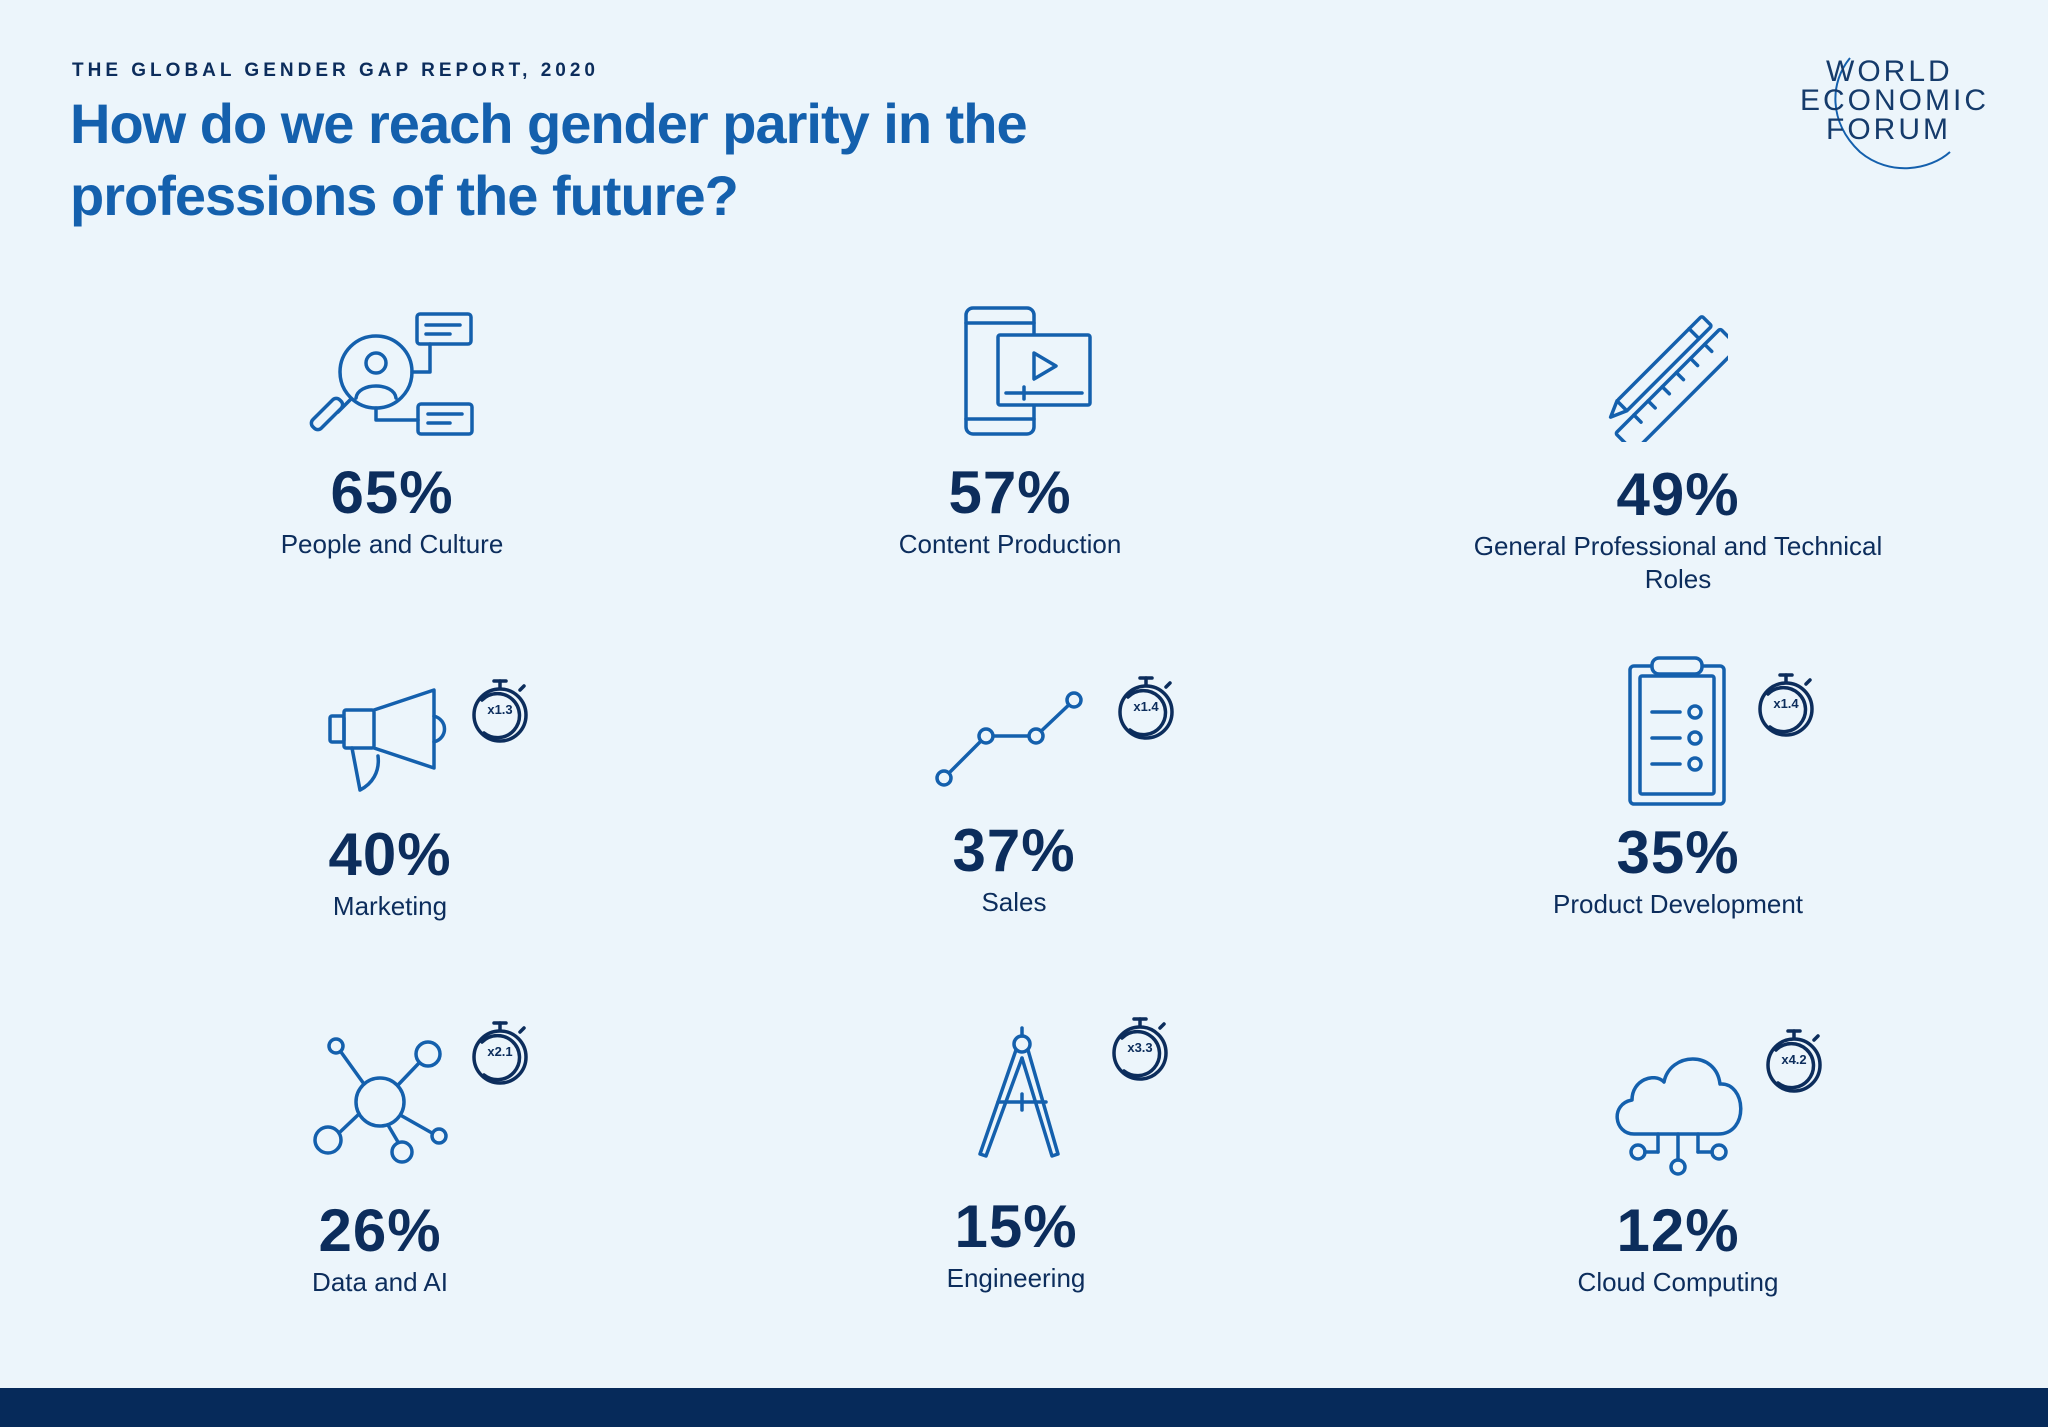  I want to click on stat-label: Data and AI, so click(380, 1282).